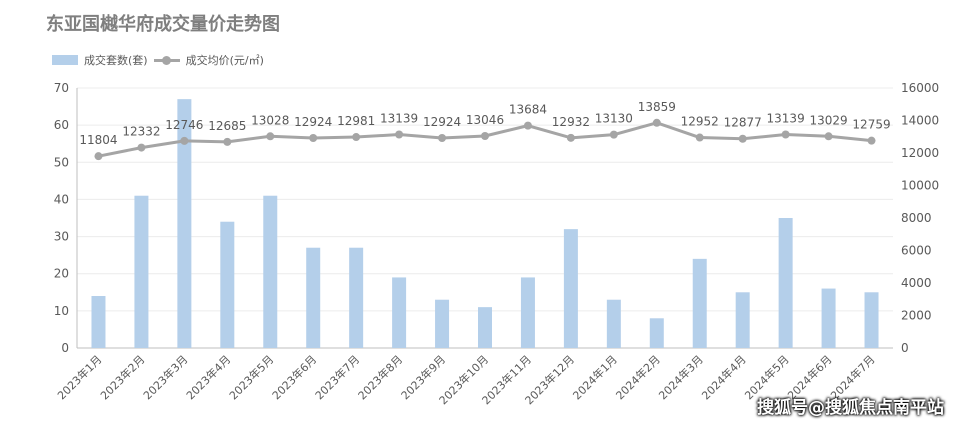  Describe the element at coordinates (122, 377) in the screenshot. I see `x-tick-label: 2023年2月` at that location.